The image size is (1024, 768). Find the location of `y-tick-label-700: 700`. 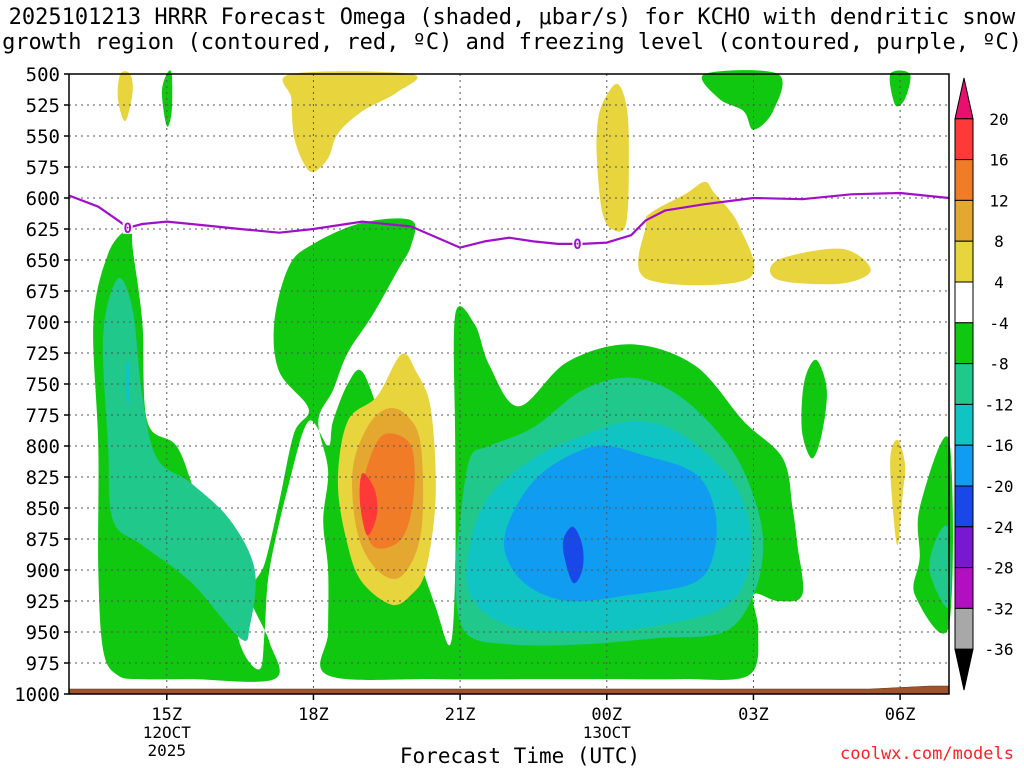

y-tick-label-700: 700 is located at coordinates (43, 323).